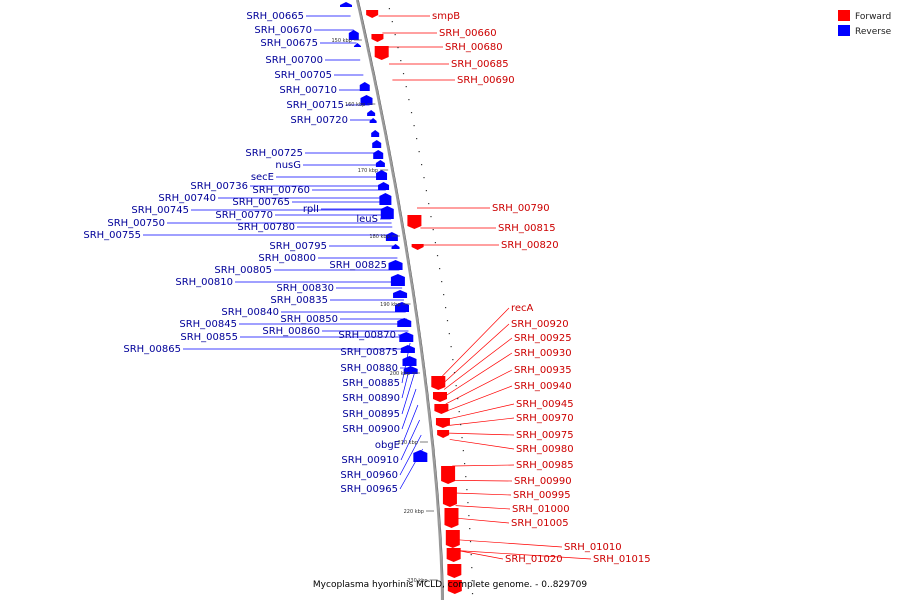  What do you see at coordinates (369, 368) in the screenshot?
I see `reverse-gene-label: SRH_00880` at bounding box center [369, 368].